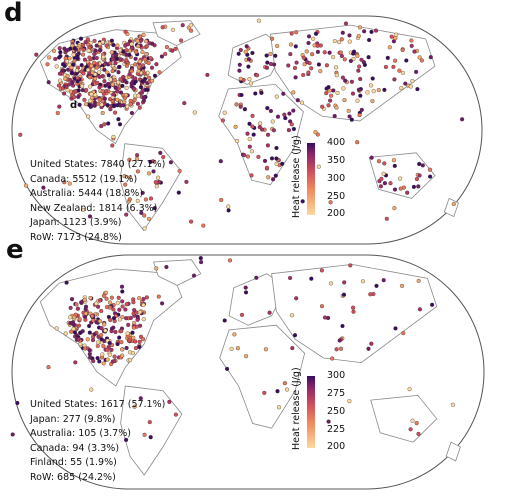  Describe the element at coordinates (150, 187) in the screenshot. I see `landmass-southAmerica` at that location.